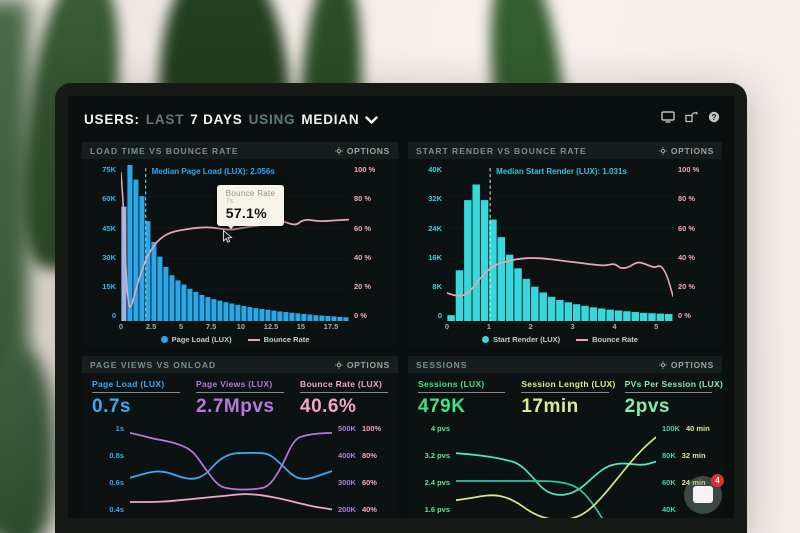  What do you see at coordinates (437, 482) in the screenshot?
I see `axis-tick: 2.4 pvs` at bounding box center [437, 482].